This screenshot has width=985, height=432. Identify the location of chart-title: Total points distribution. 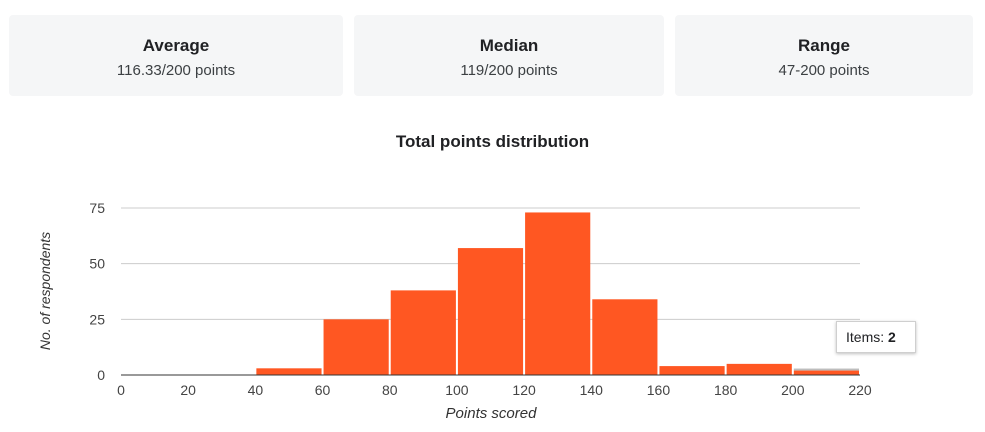
(492, 141).